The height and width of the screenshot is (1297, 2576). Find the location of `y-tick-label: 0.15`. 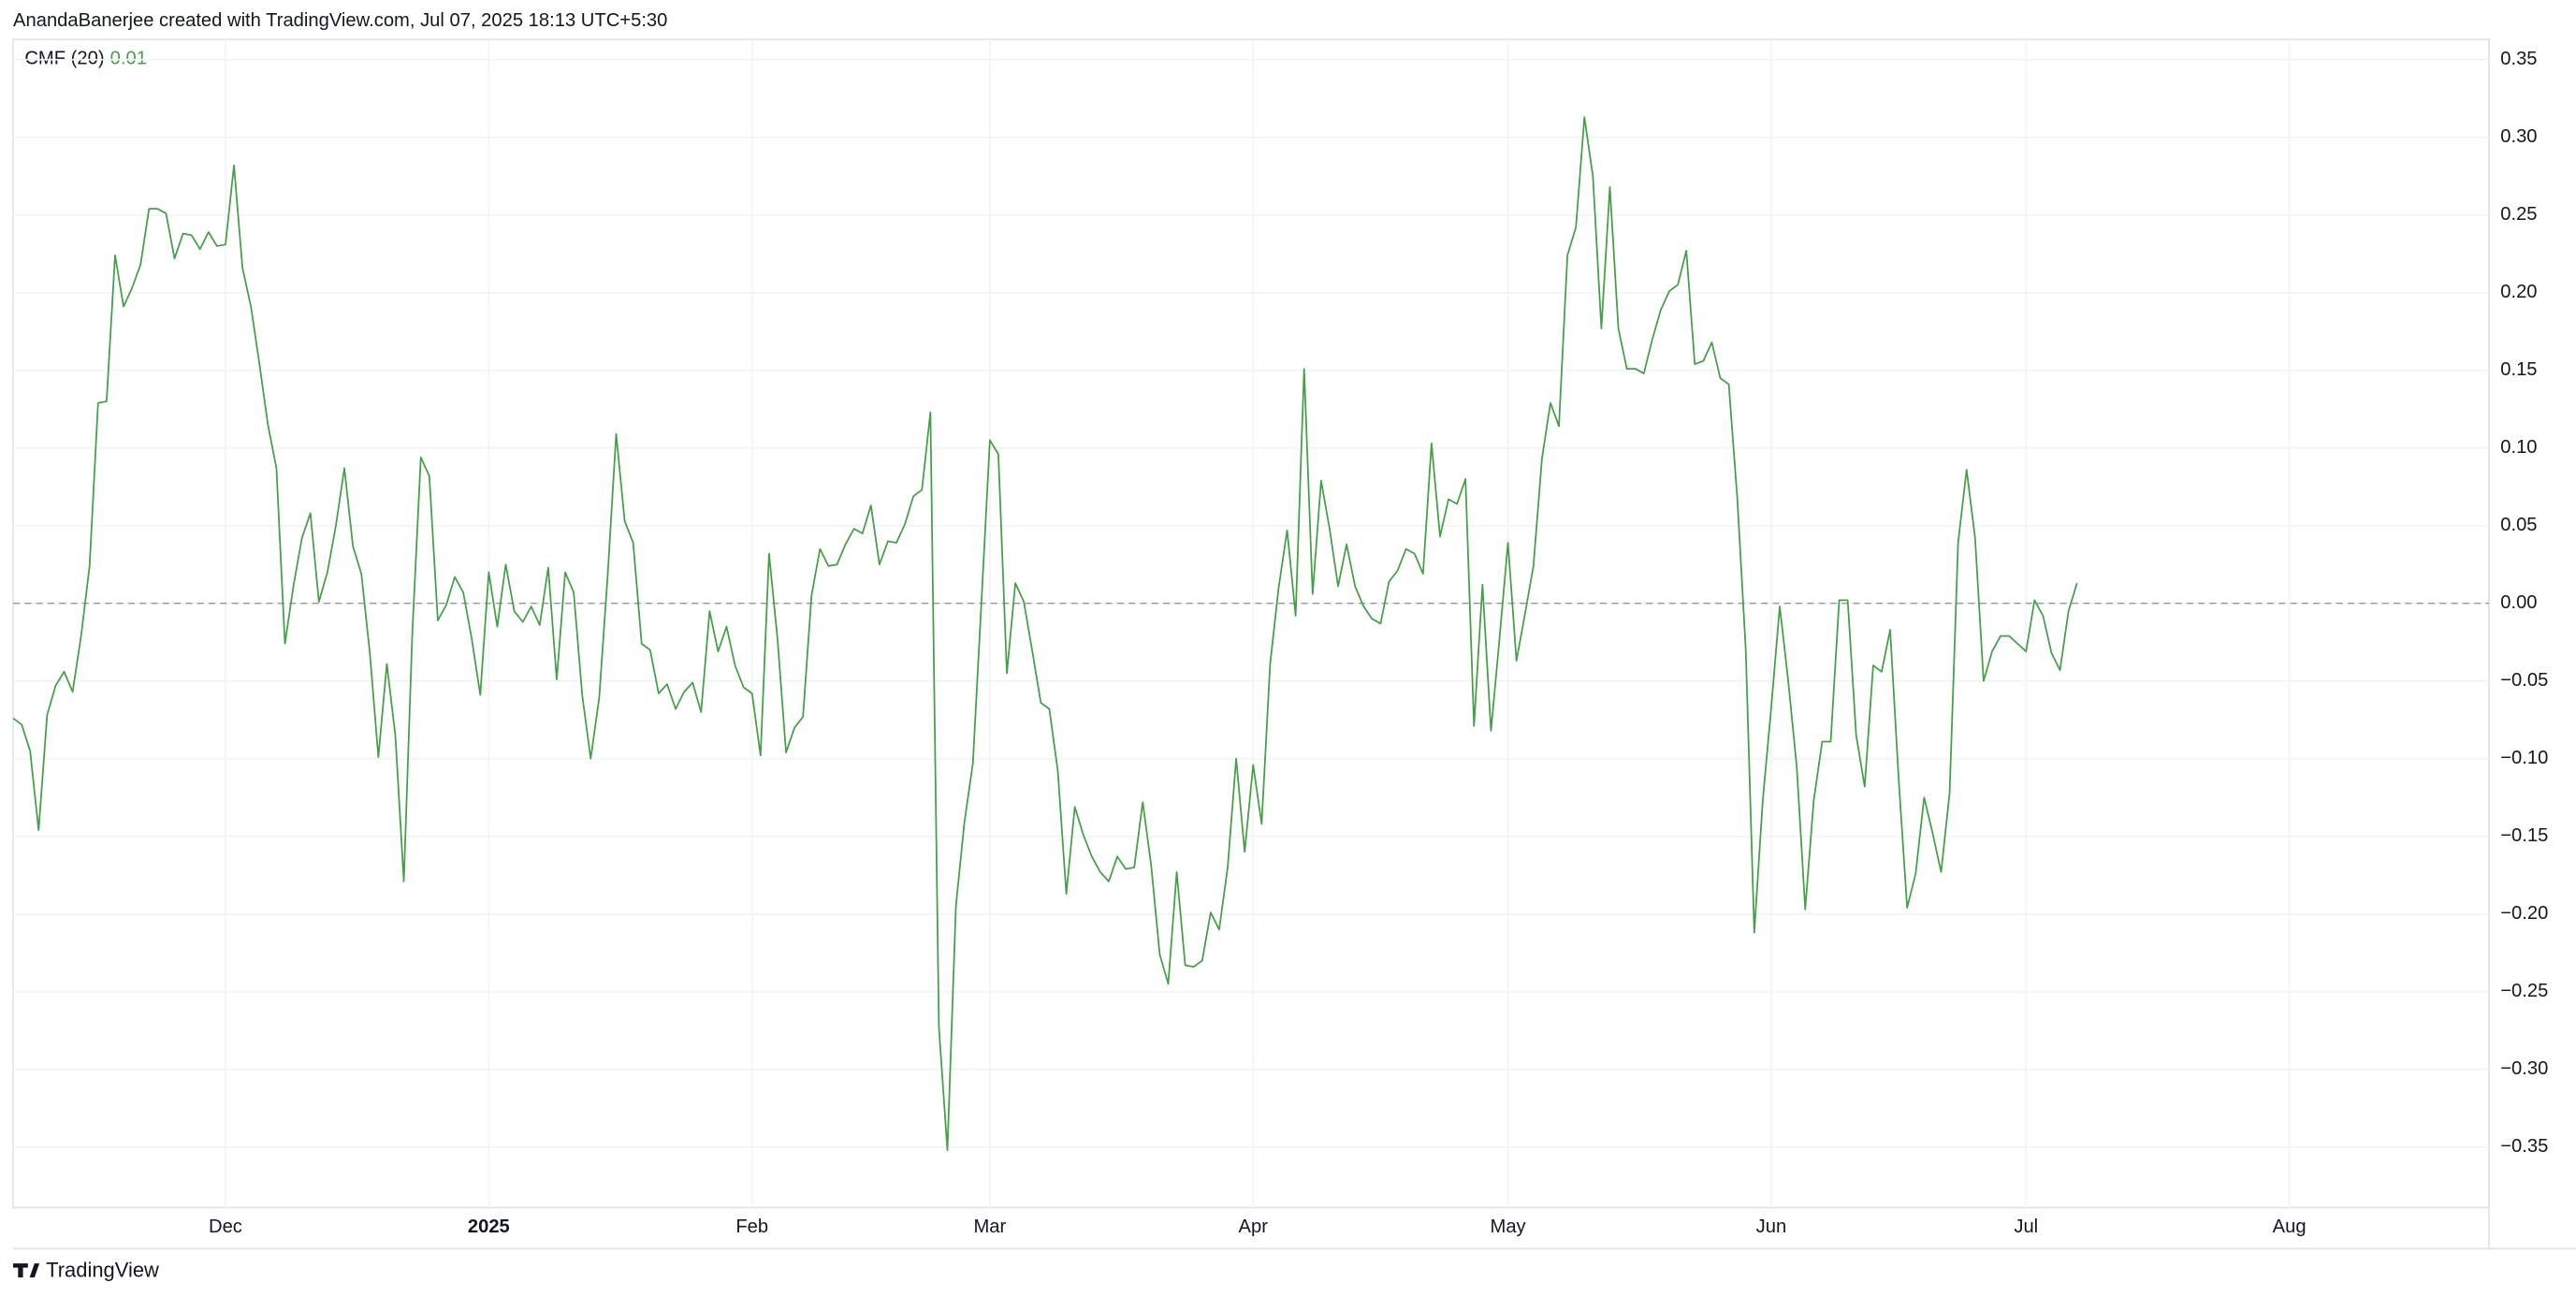

y-tick-label: 0.15 is located at coordinates (2518, 370).